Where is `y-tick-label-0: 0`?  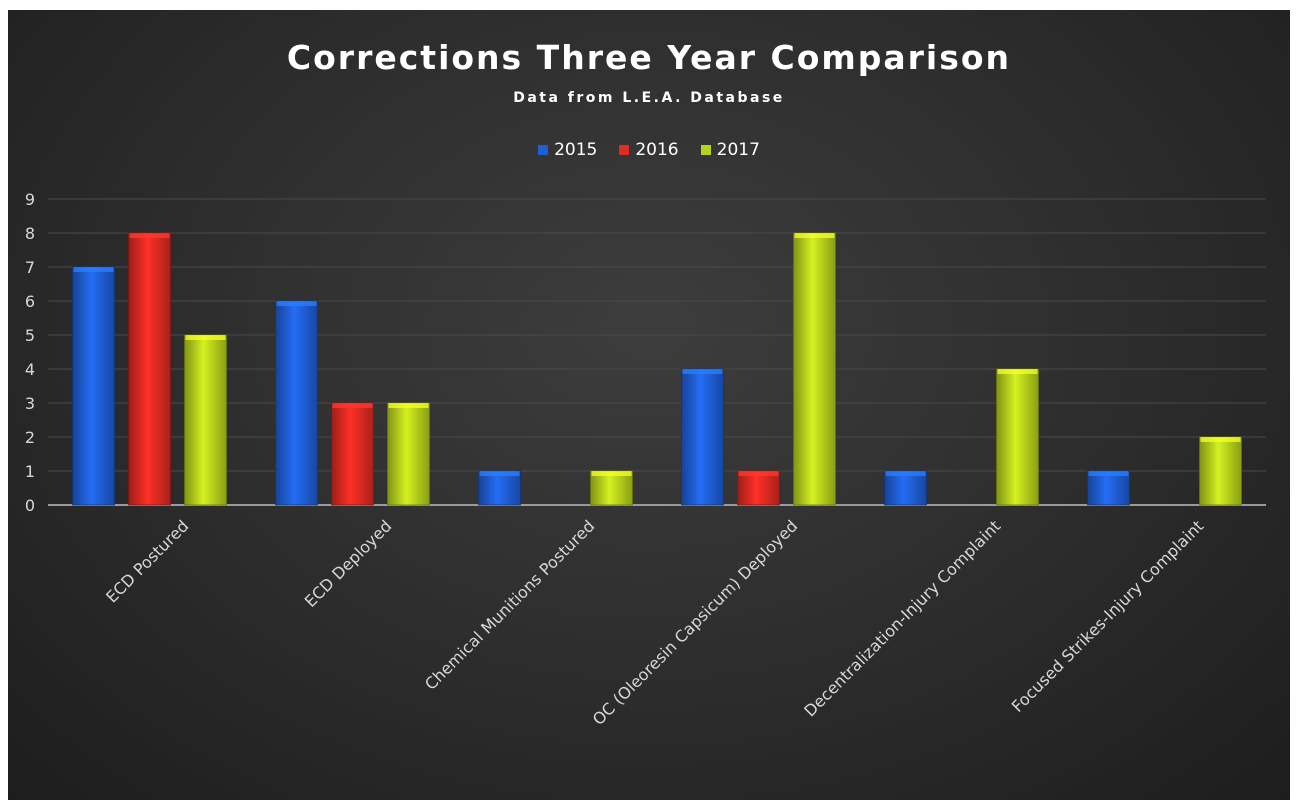
y-tick-label-0: 0 is located at coordinates (30, 505).